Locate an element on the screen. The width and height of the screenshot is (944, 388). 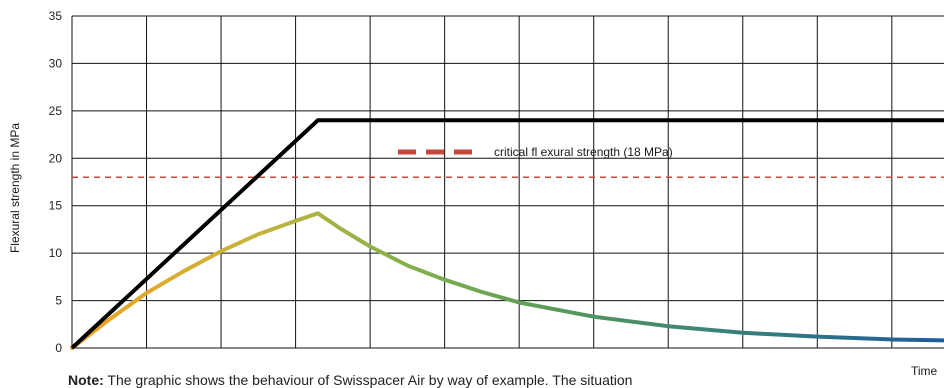
y-axis-label: Flexural strength in MPa is located at coordinates (15, 188).